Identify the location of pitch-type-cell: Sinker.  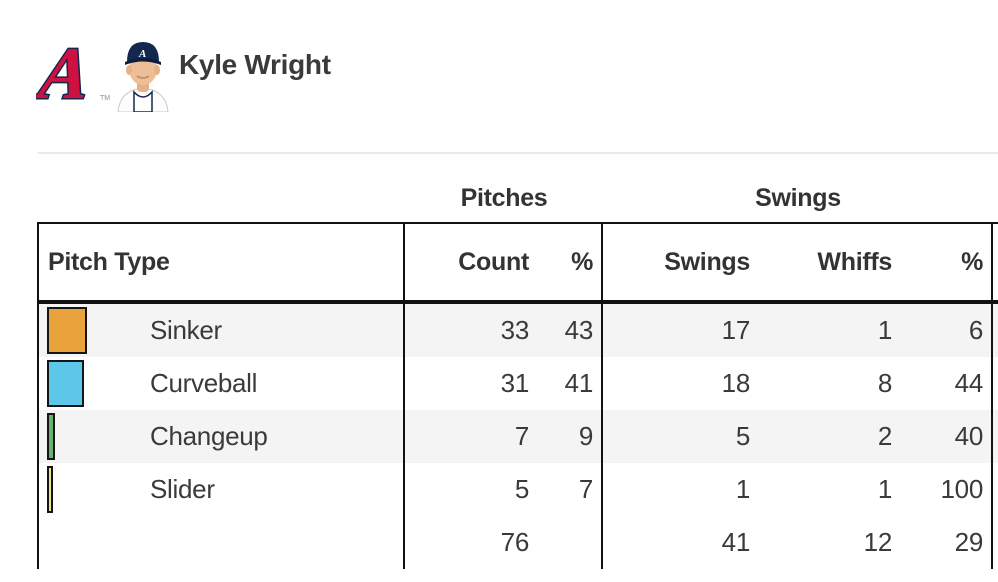
(222, 330).